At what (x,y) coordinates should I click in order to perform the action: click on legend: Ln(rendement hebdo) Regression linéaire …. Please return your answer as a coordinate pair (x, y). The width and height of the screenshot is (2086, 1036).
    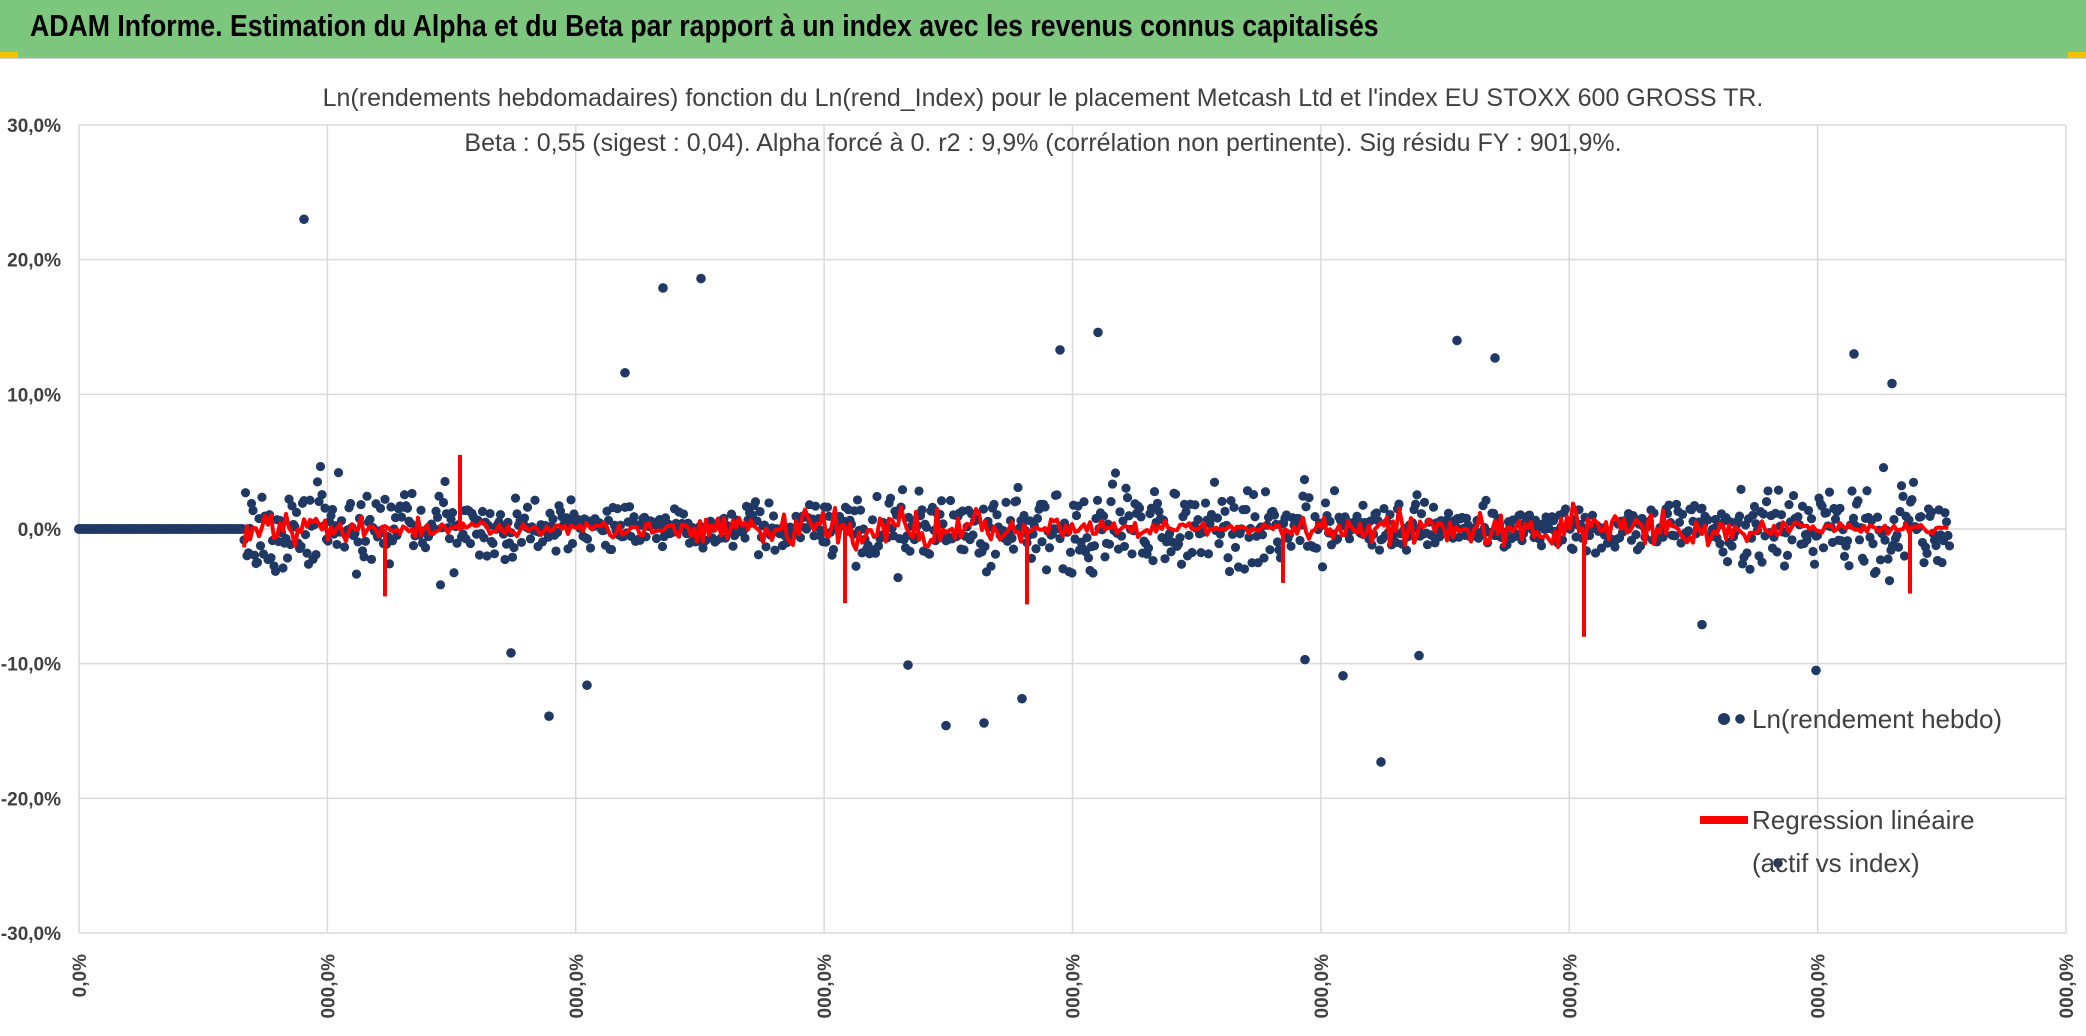
    Looking at the image, I should click on (1851, 791).